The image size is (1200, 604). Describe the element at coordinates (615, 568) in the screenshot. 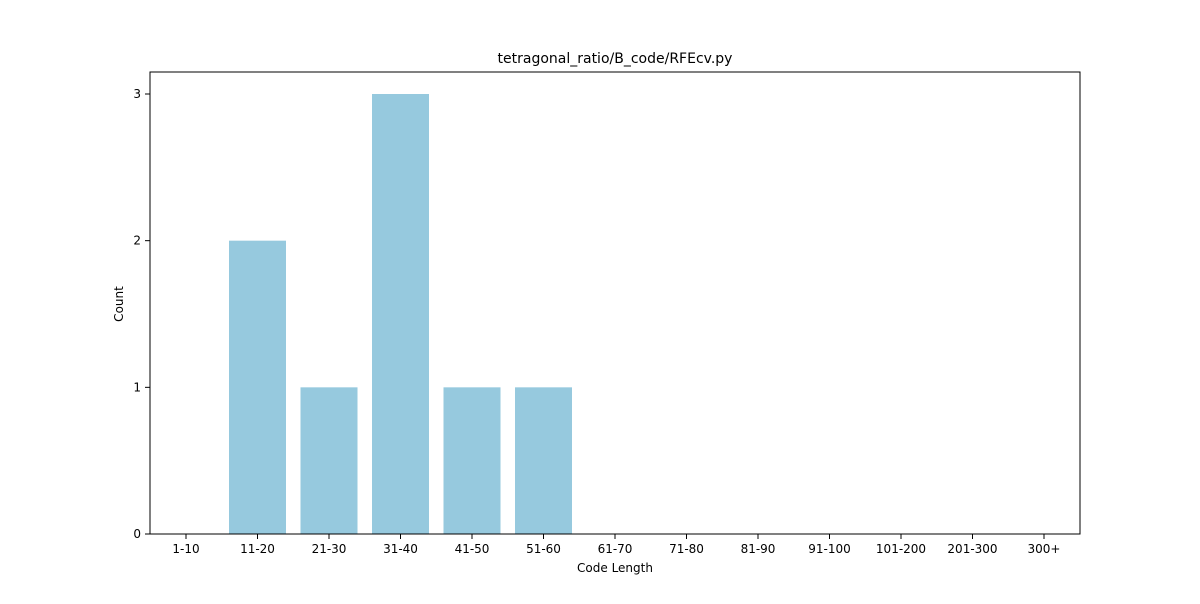

I see `x-axis-label: Code Length` at that location.